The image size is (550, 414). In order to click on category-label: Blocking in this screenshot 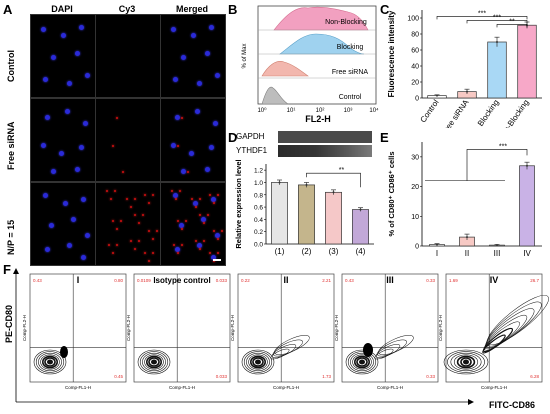, I will do `click(488, 113)`.